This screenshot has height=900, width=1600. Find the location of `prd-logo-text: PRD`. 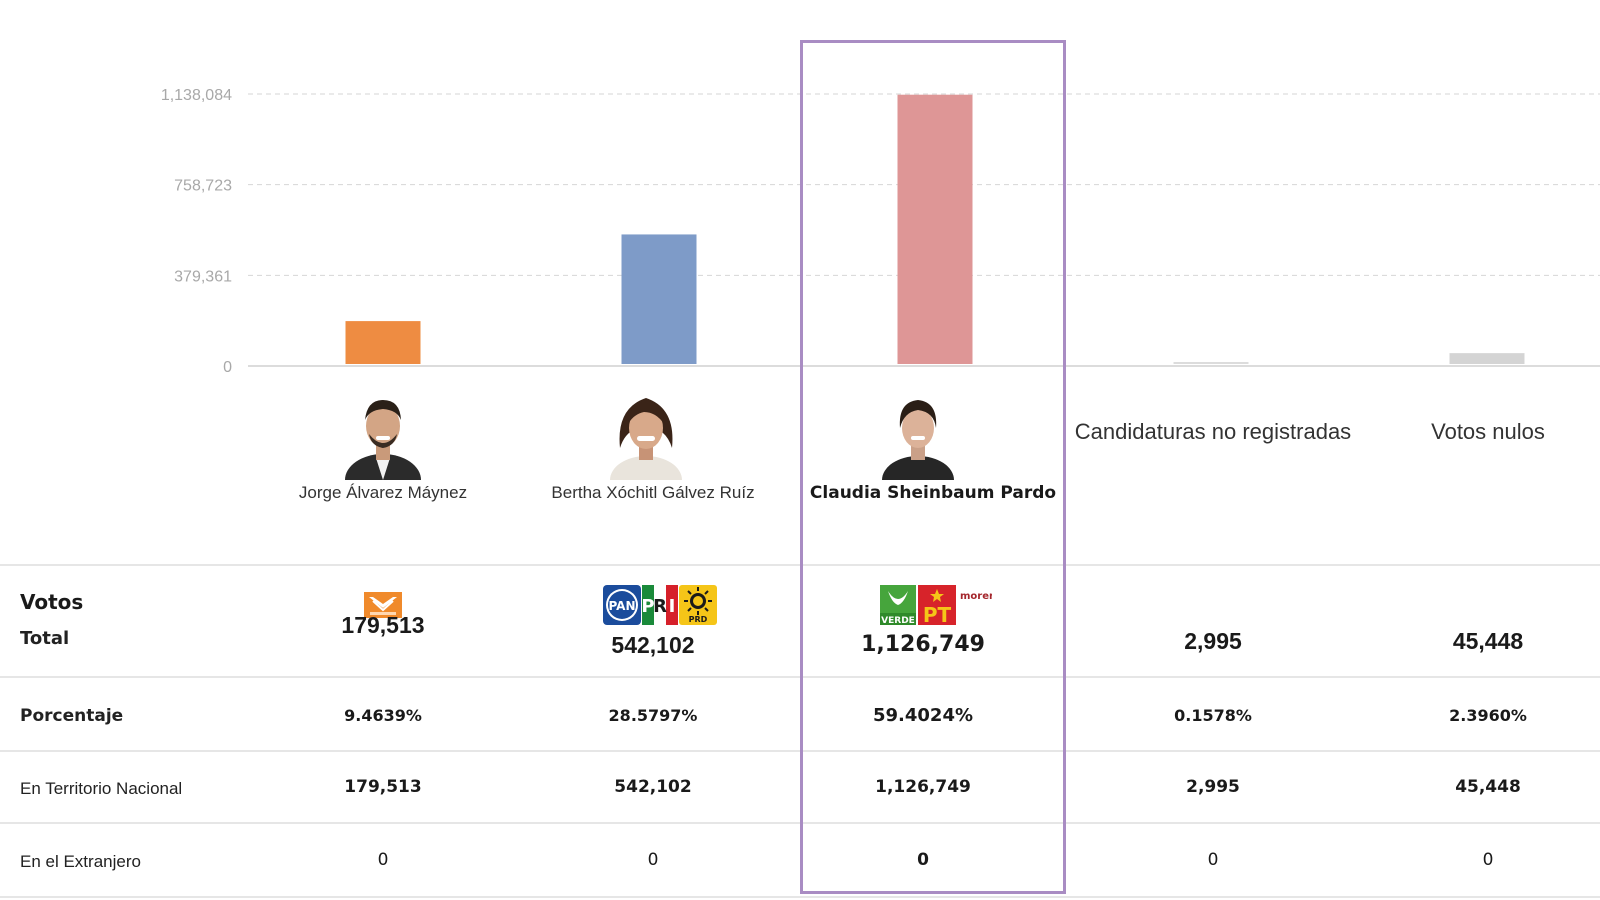

prd-logo-text: PRD is located at coordinates (698, 619).